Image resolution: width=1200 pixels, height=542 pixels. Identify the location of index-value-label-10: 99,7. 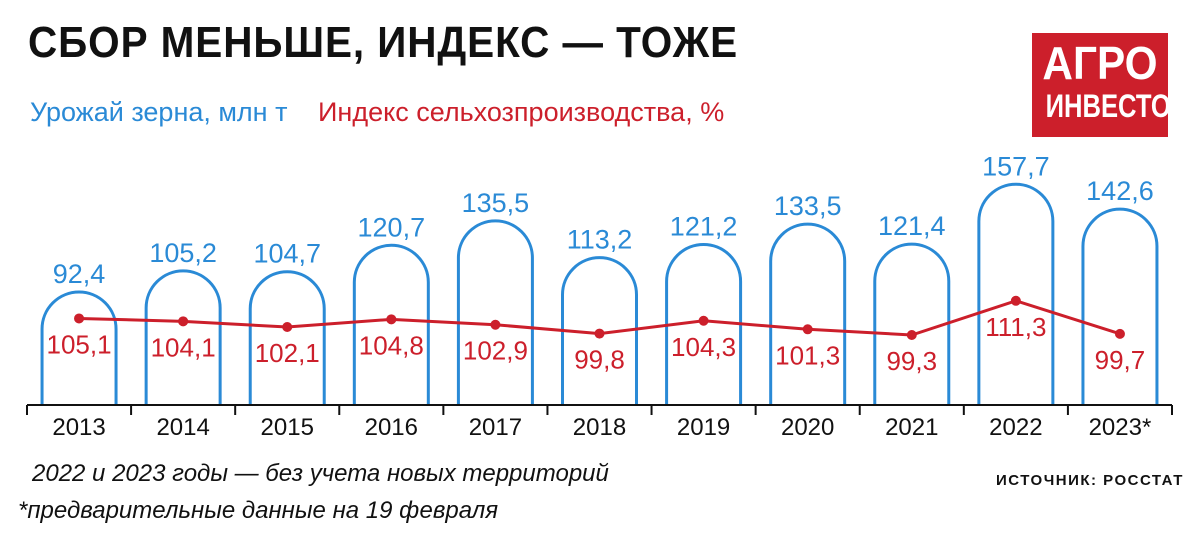
(1120, 360).